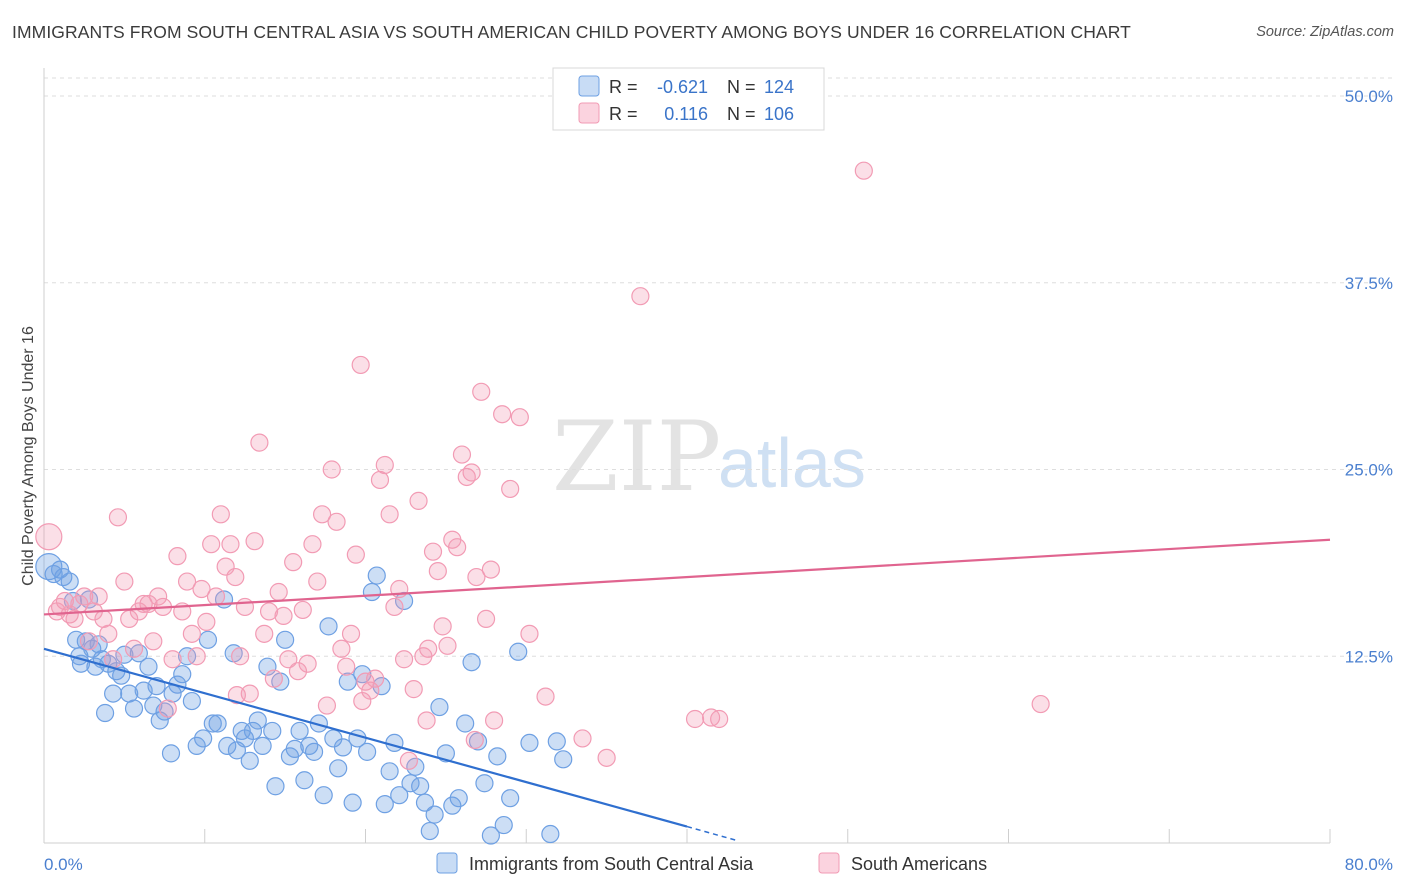  What do you see at coordinates (688, 99) in the screenshot?
I see `legend-box: R = -0.621 N = 124 R = 0.116 N = 106` at bounding box center [688, 99].